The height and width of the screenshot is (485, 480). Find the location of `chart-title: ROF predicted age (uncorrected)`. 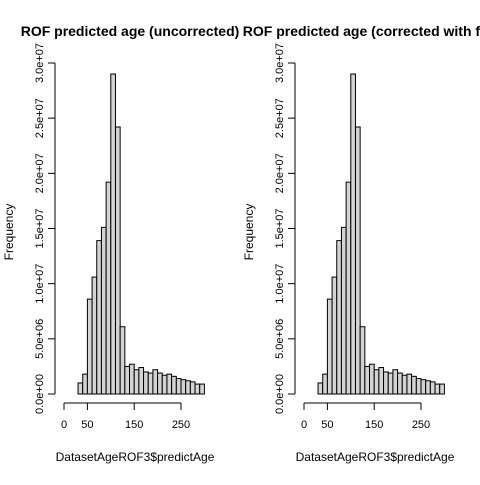

chart-title: ROF predicted age (uncorrected) is located at coordinates (130, 31).